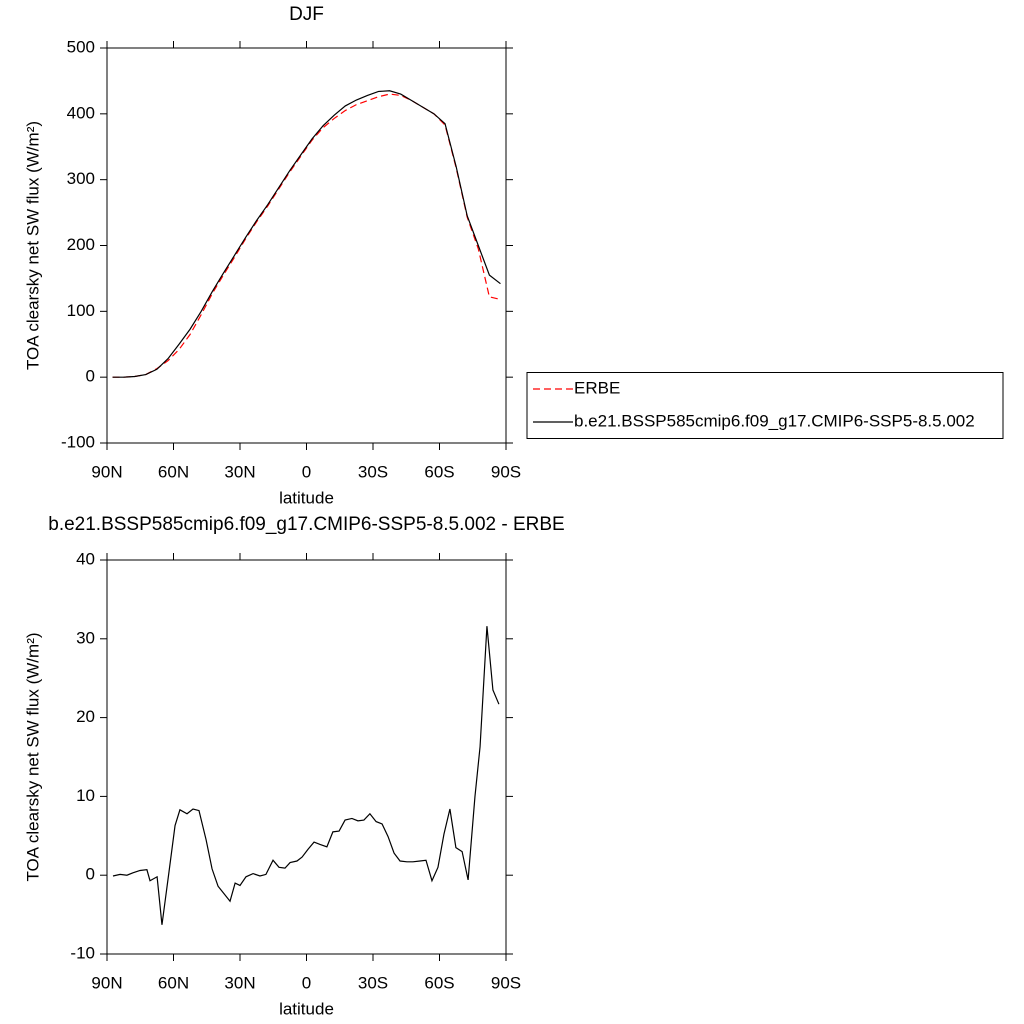 This screenshot has width=1024, height=1024. What do you see at coordinates (81, 46) in the screenshot?
I see `y-tick-label: 500` at bounding box center [81, 46].